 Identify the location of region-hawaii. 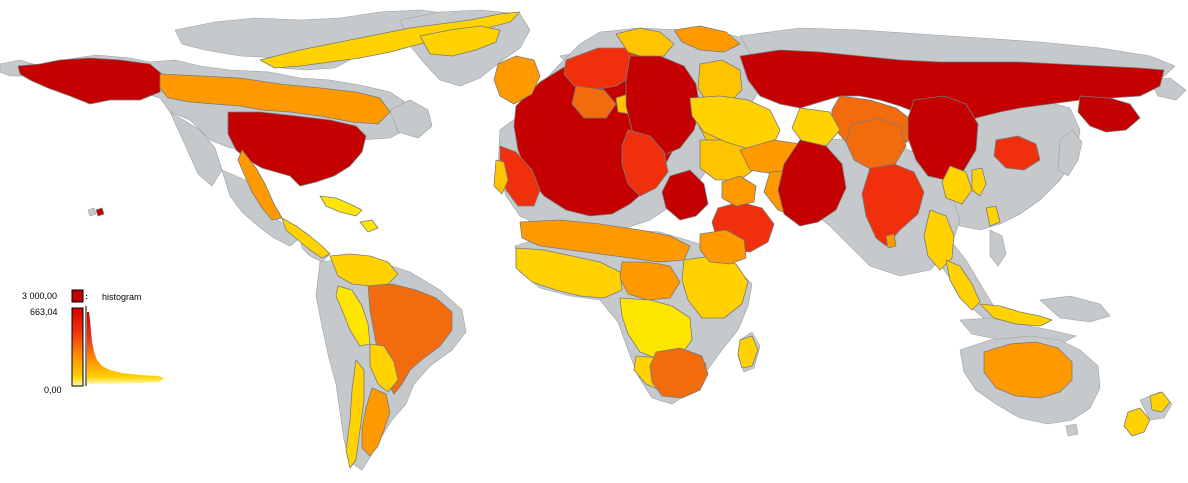
(100, 212).